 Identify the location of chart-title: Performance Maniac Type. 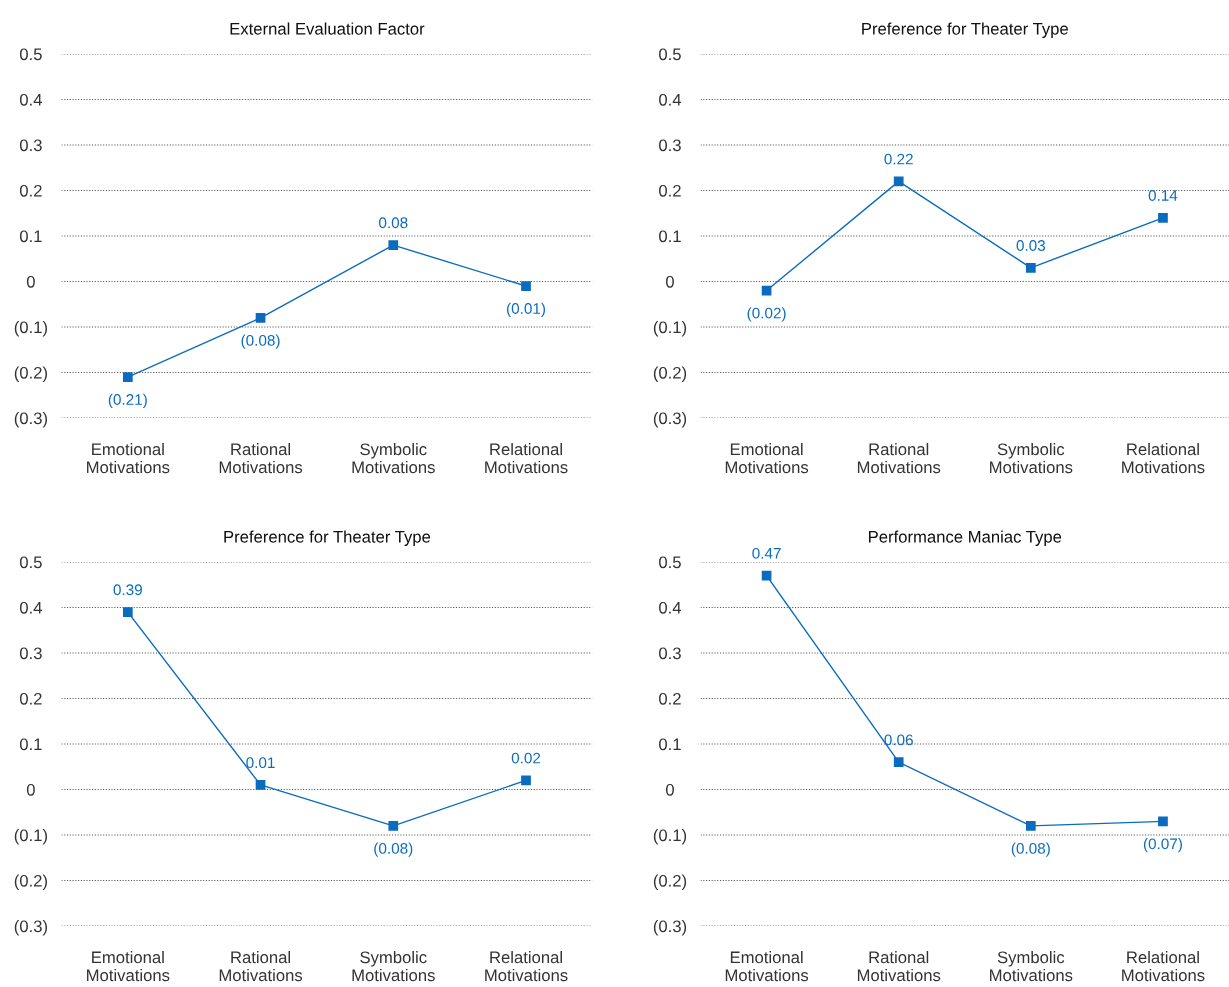
(965, 538).